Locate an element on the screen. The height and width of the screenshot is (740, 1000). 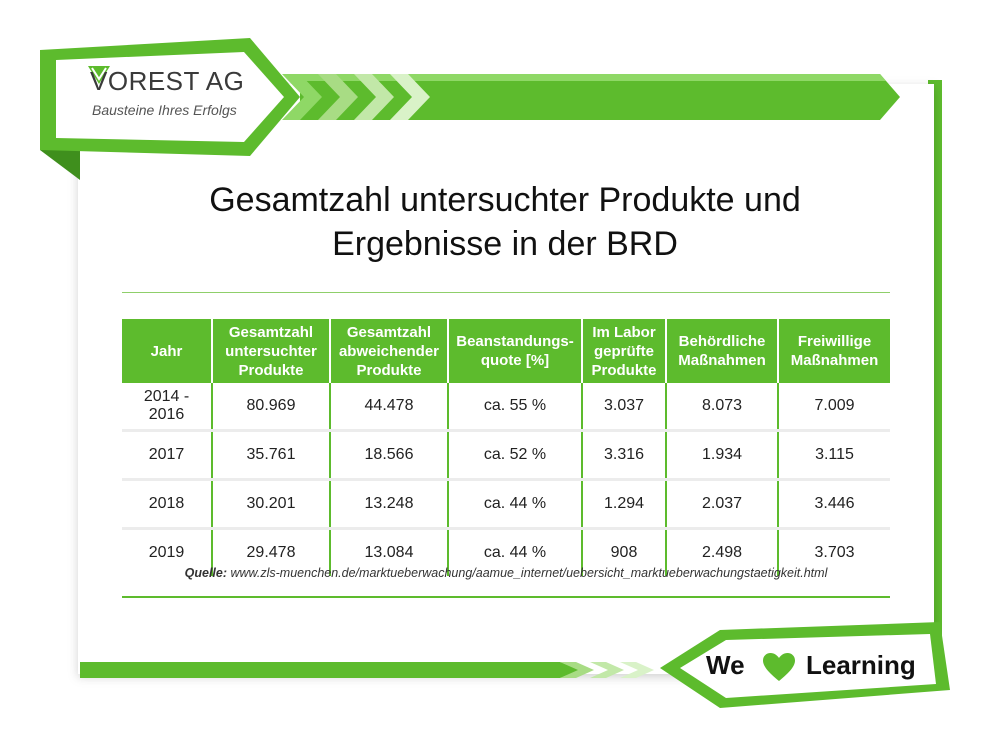
column-header: Jahr is located at coordinates (167, 351).